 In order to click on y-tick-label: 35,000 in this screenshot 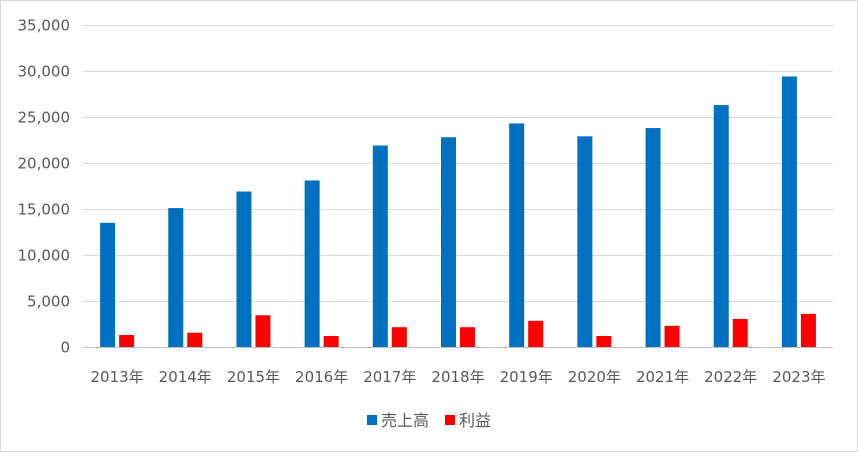, I will do `click(44, 26)`.